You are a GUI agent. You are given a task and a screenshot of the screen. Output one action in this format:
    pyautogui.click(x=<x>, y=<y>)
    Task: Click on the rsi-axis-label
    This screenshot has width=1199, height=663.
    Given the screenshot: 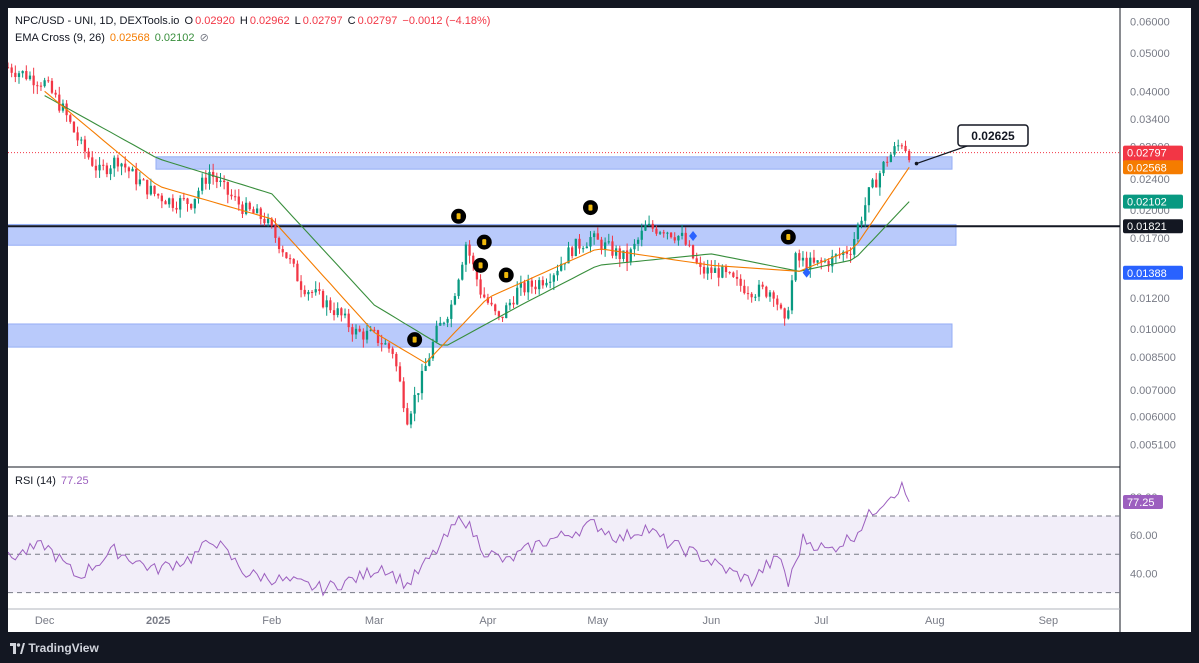 What is the action you would take?
    pyautogui.click(x=1143, y=502)
    